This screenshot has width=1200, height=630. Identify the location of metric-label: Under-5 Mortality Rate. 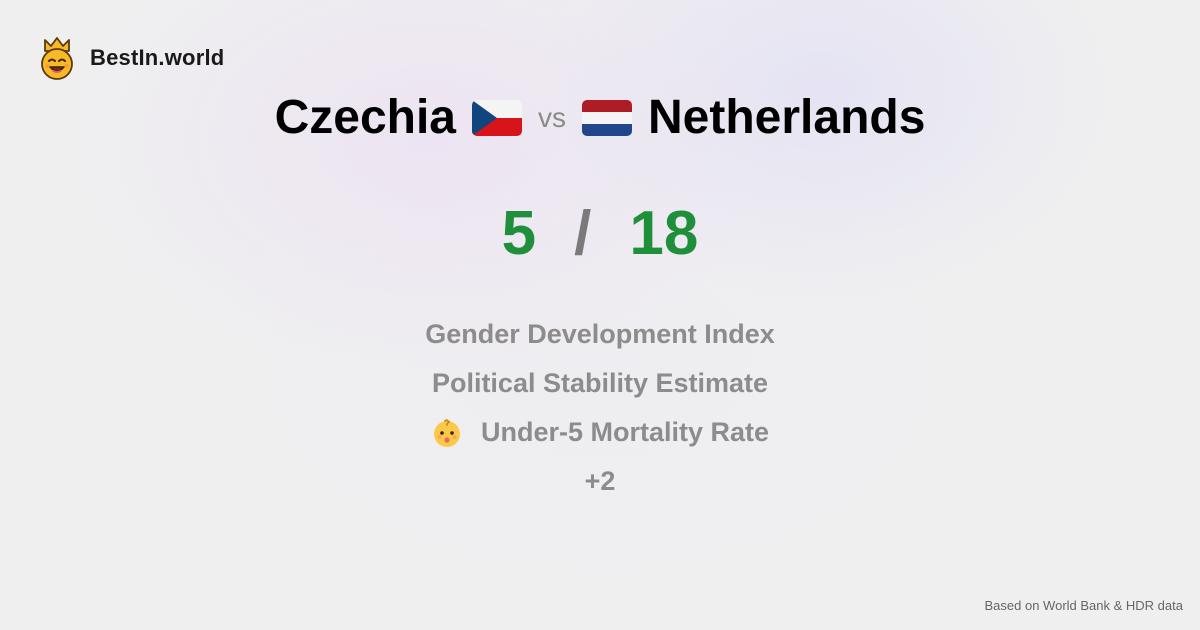
(625, 432).